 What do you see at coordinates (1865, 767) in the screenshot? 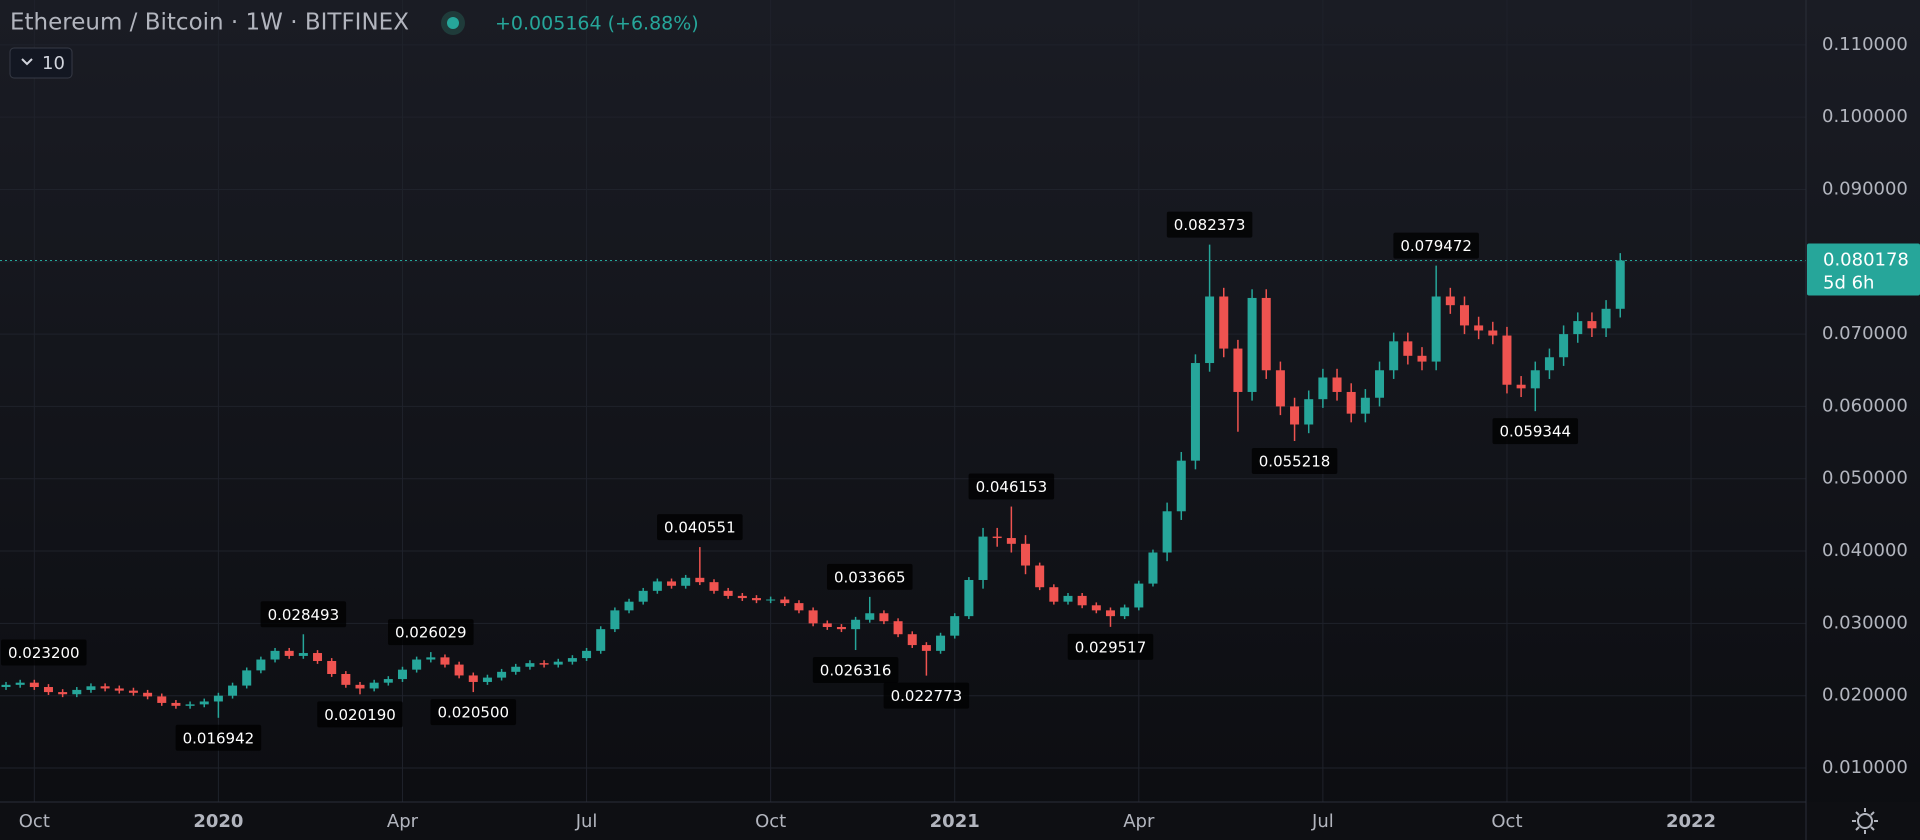
I see `y-tick-label: 0.010000` at bounding box center [1865, 767].